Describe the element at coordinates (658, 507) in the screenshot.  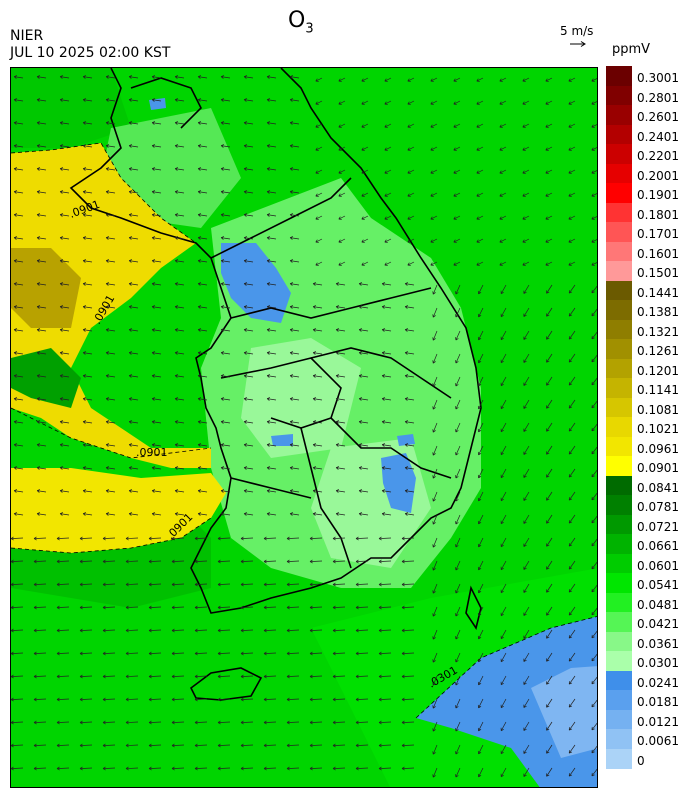
I see `legend-tick-label: 0.0781` at that location.